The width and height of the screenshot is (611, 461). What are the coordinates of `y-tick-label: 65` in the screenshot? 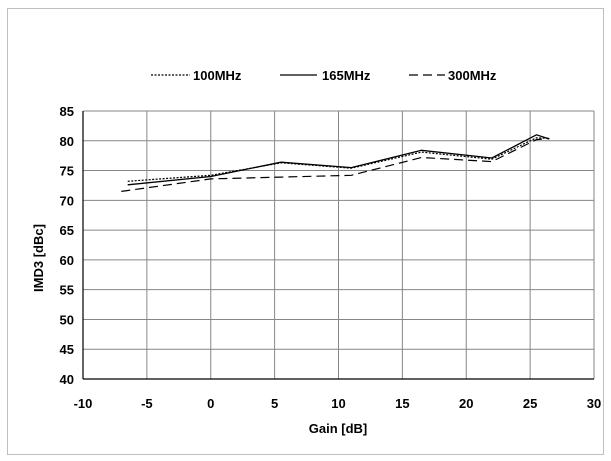 It's located at (67, 230).